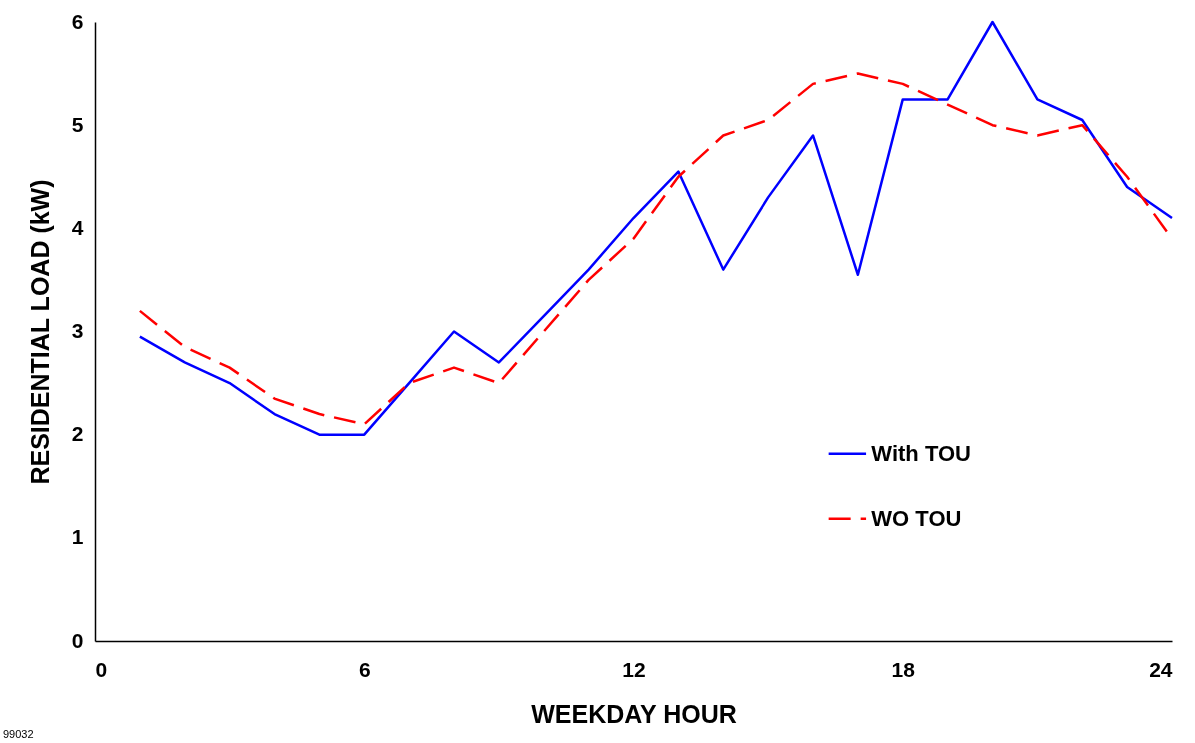 The height and width of the screenshot is (743, 1195). Describe the element at coordinates (634, 669) in the screenshot. I see `x-tick-label: 12` at that location.